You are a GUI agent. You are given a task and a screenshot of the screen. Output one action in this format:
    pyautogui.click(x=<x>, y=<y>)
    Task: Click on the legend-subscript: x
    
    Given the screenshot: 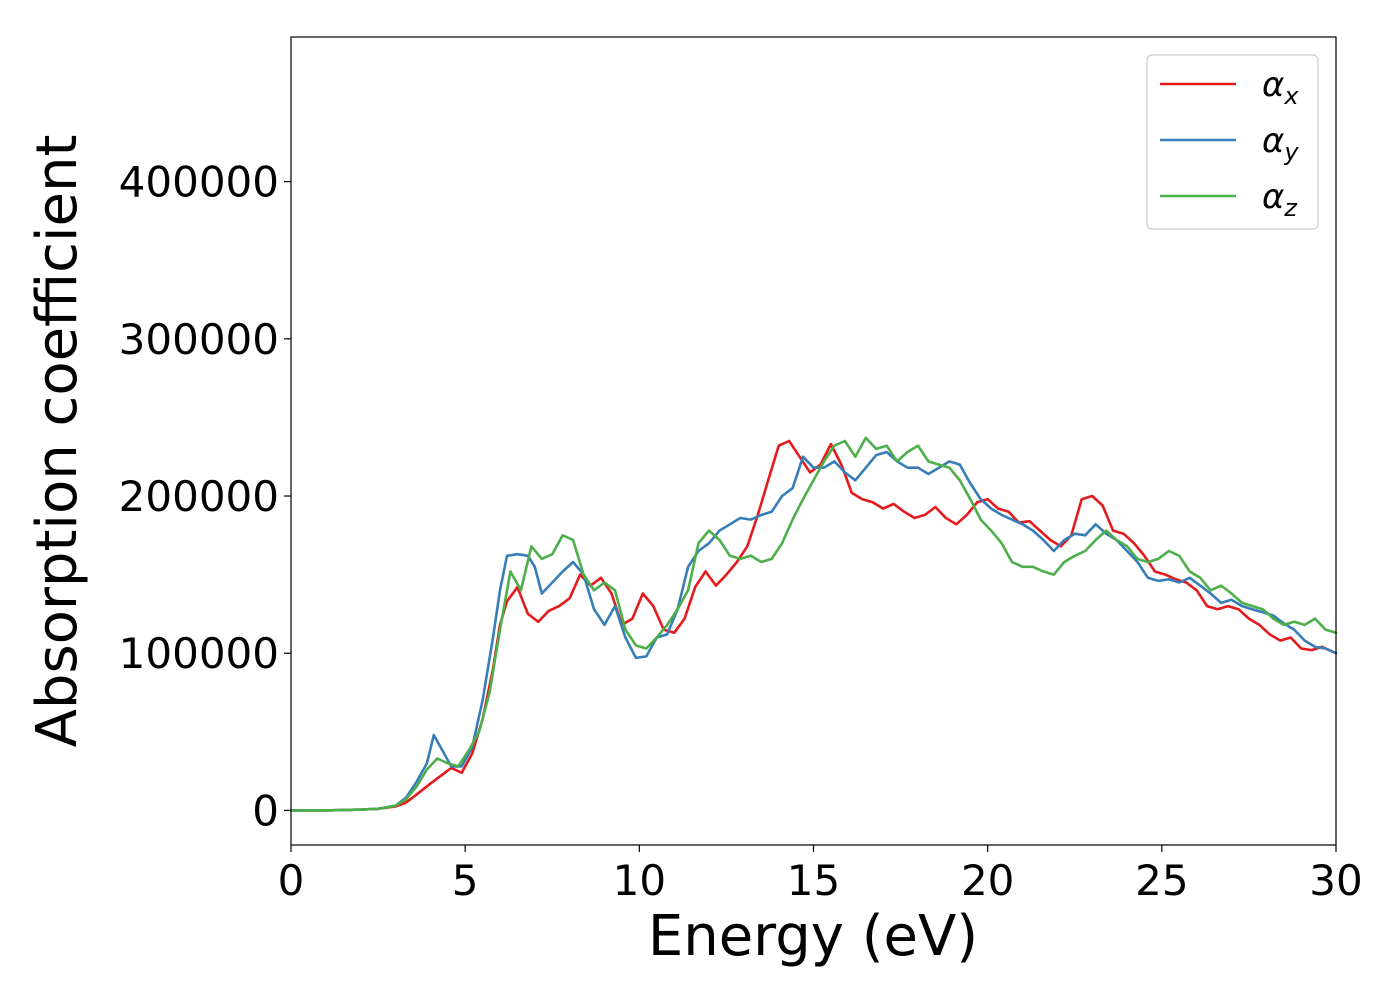 What is the action you would take?
    pyautogui.click(x=1291, y=96)
    